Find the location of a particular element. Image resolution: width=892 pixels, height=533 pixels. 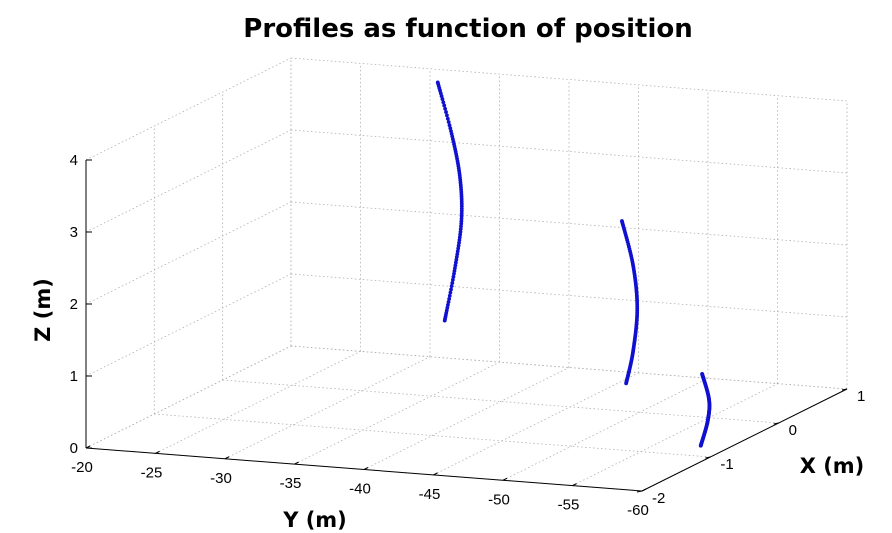

y-tick-label: -45 is located at coordinates (430, 494).